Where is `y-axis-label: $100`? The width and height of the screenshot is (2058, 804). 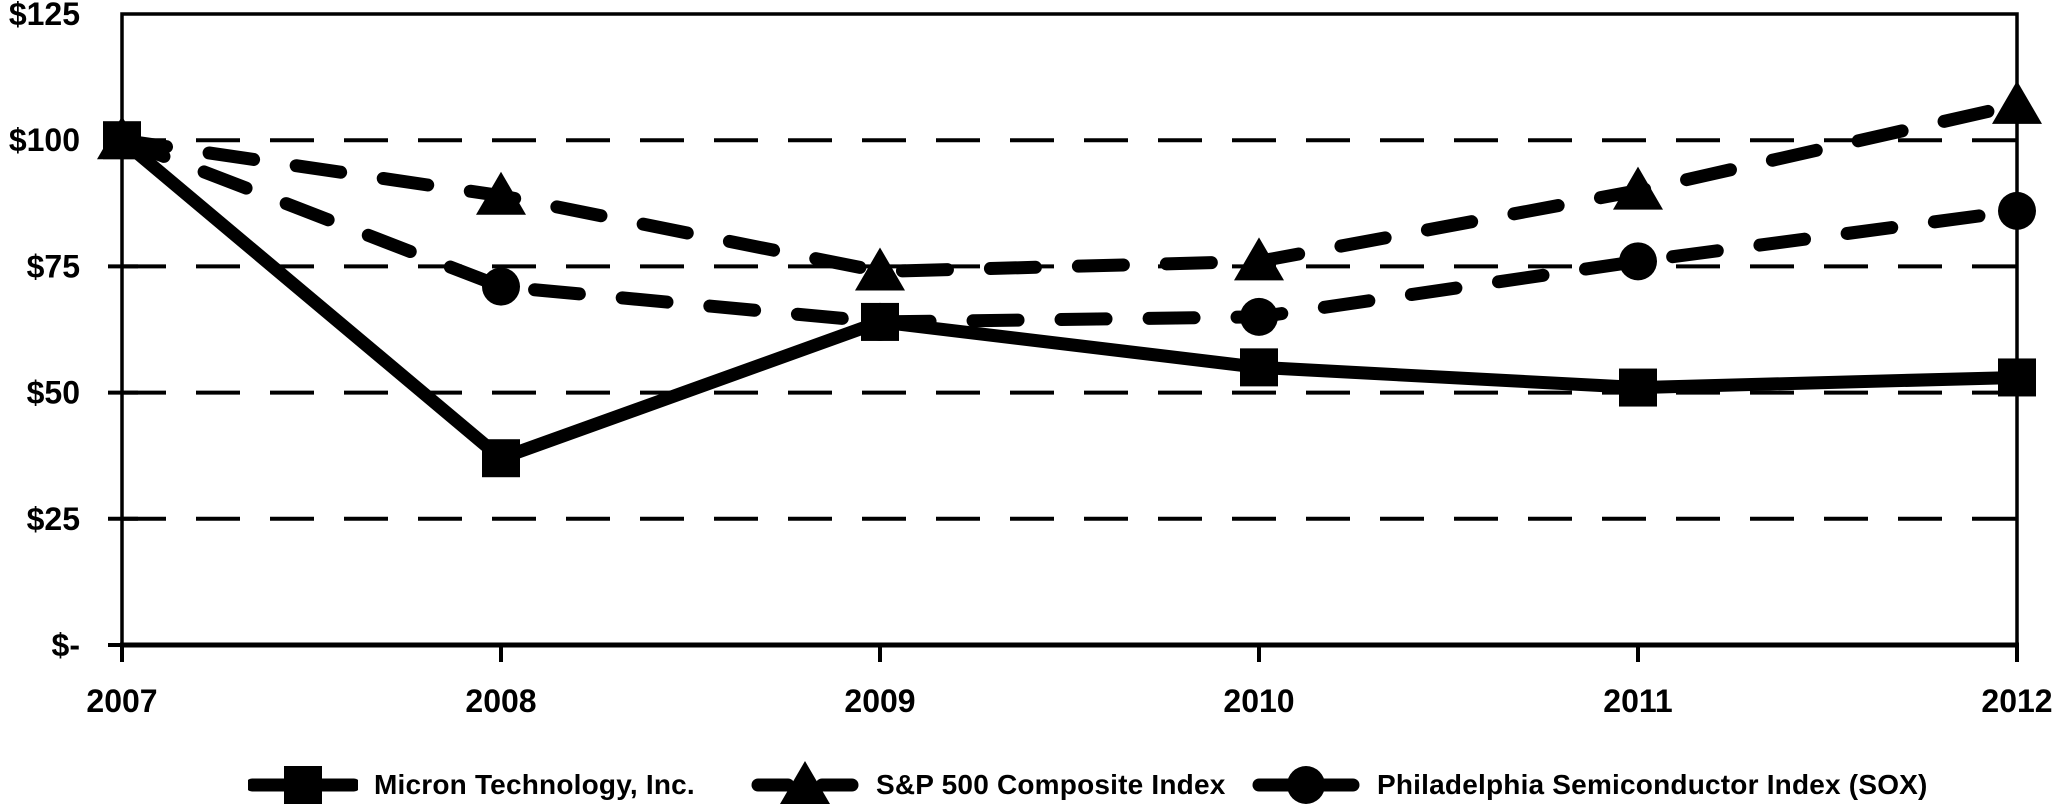
y-axis-label: $100 is located at coordinates (44, 140).